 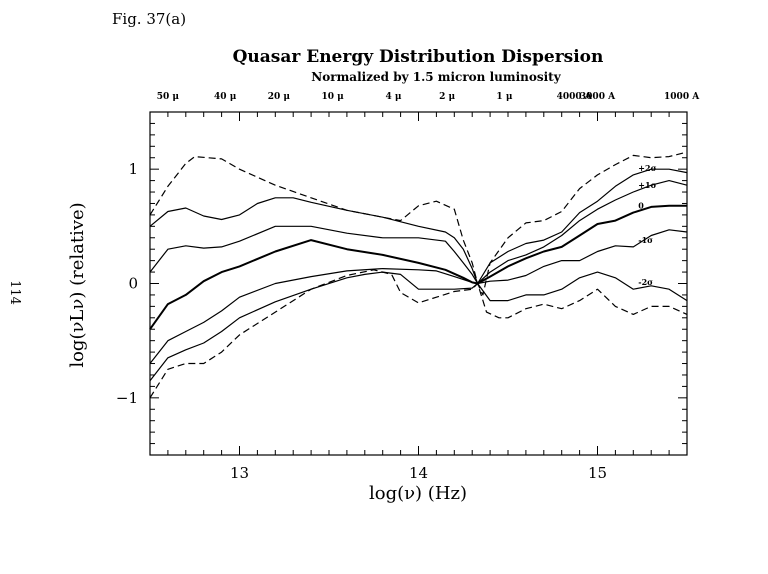 I want to click on top-axis-label: 4 μ, so click(x=393, y=97).